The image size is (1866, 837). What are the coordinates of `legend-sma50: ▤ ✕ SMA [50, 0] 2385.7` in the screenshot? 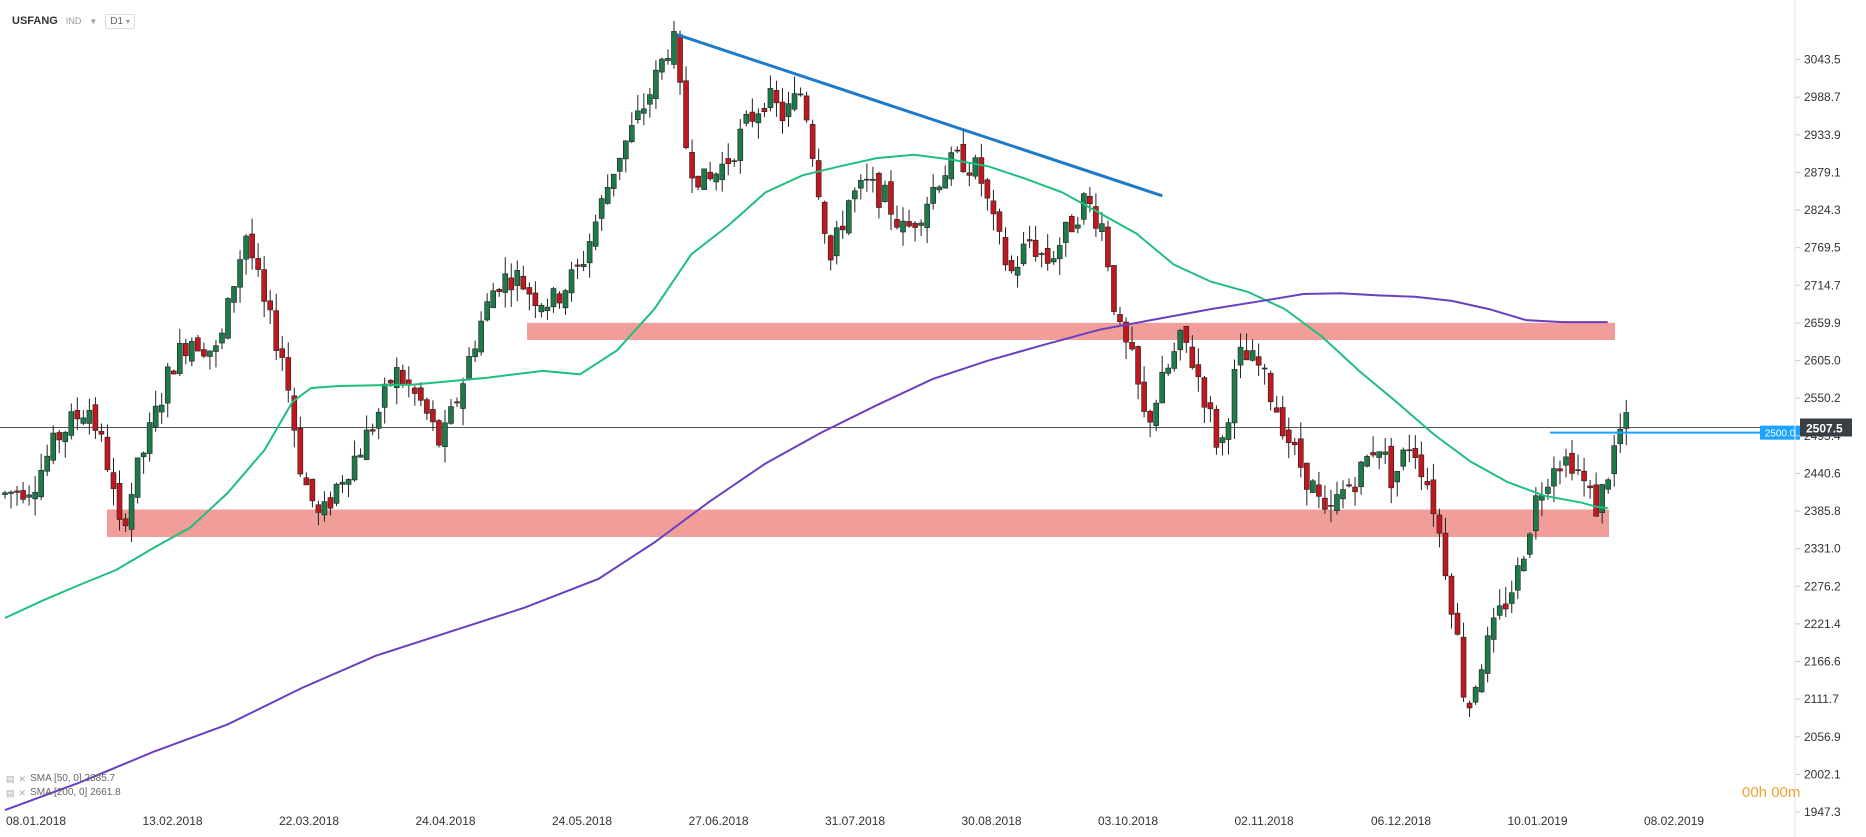 It's located at (63, 779).